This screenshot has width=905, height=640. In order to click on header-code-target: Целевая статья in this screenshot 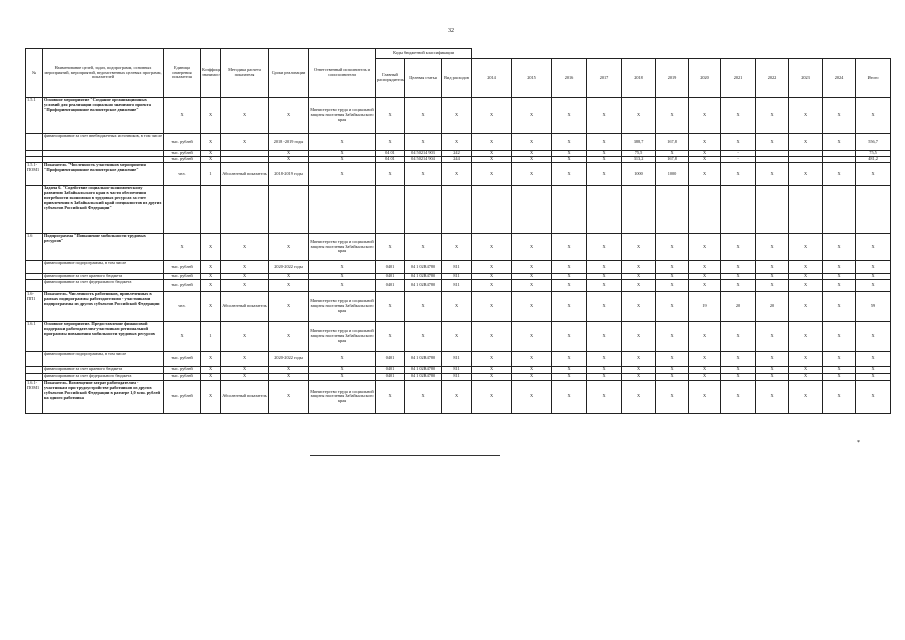, I will do `click(423, 78)`.